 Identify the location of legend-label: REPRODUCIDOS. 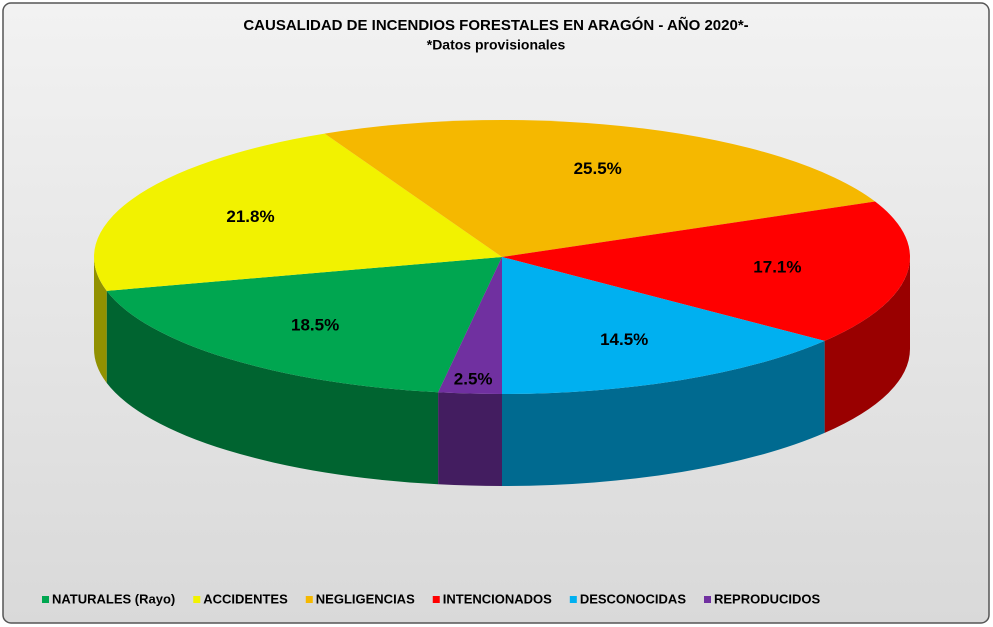
(767, 598).